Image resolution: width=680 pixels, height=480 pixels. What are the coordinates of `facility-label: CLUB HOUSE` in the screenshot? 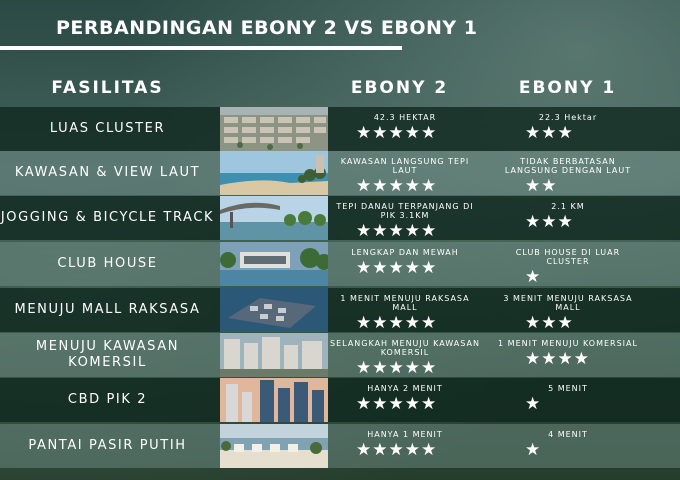 It's located at (107, 263).